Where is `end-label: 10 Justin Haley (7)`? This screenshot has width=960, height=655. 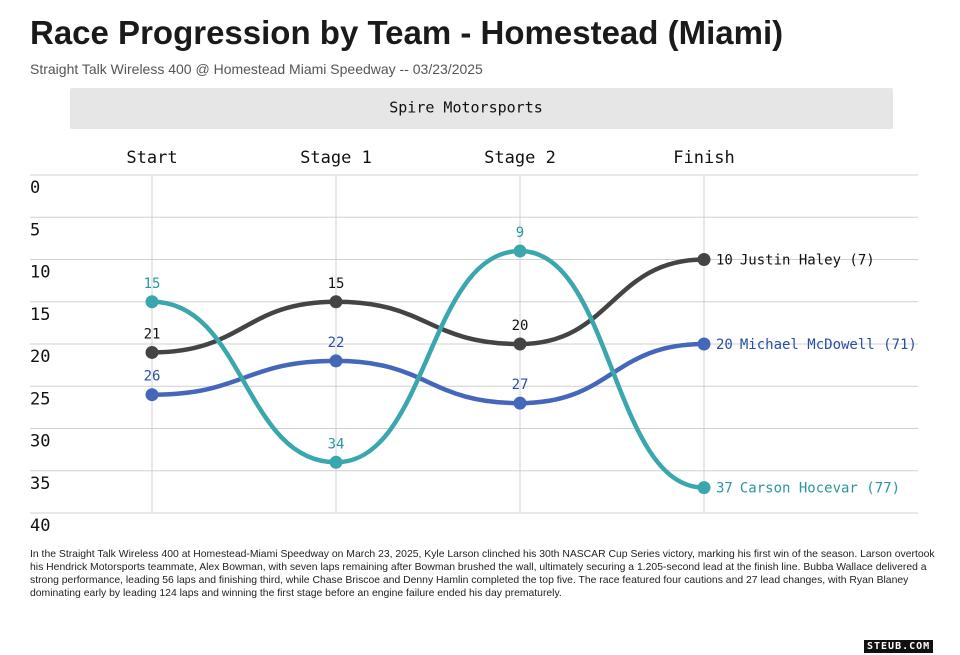
end-label: 10 Justin Haley (7) is located at coordinates (795, 261).